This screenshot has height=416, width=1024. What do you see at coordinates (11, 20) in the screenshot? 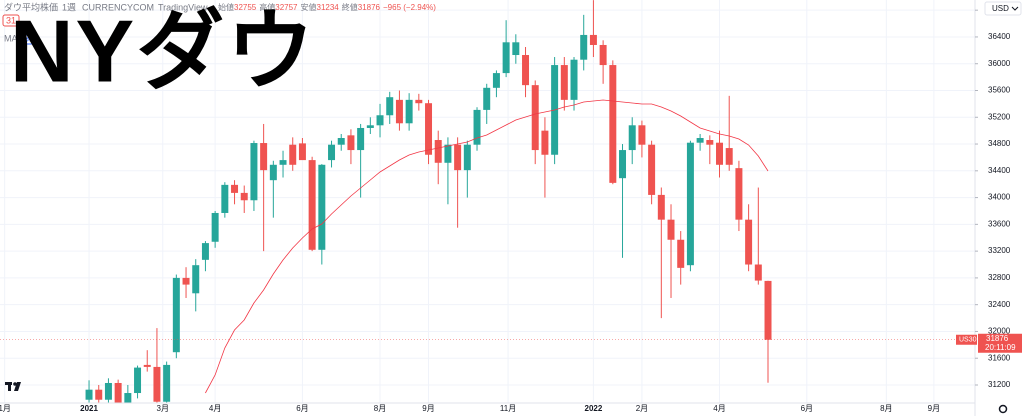
I see `tag` at bounding box center [11, 20].